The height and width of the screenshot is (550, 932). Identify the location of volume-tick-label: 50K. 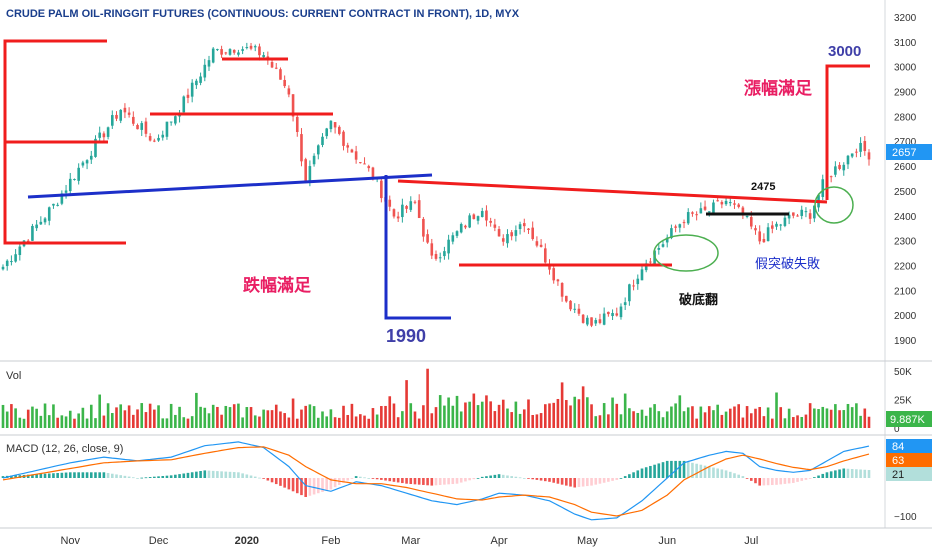
(903, 372).